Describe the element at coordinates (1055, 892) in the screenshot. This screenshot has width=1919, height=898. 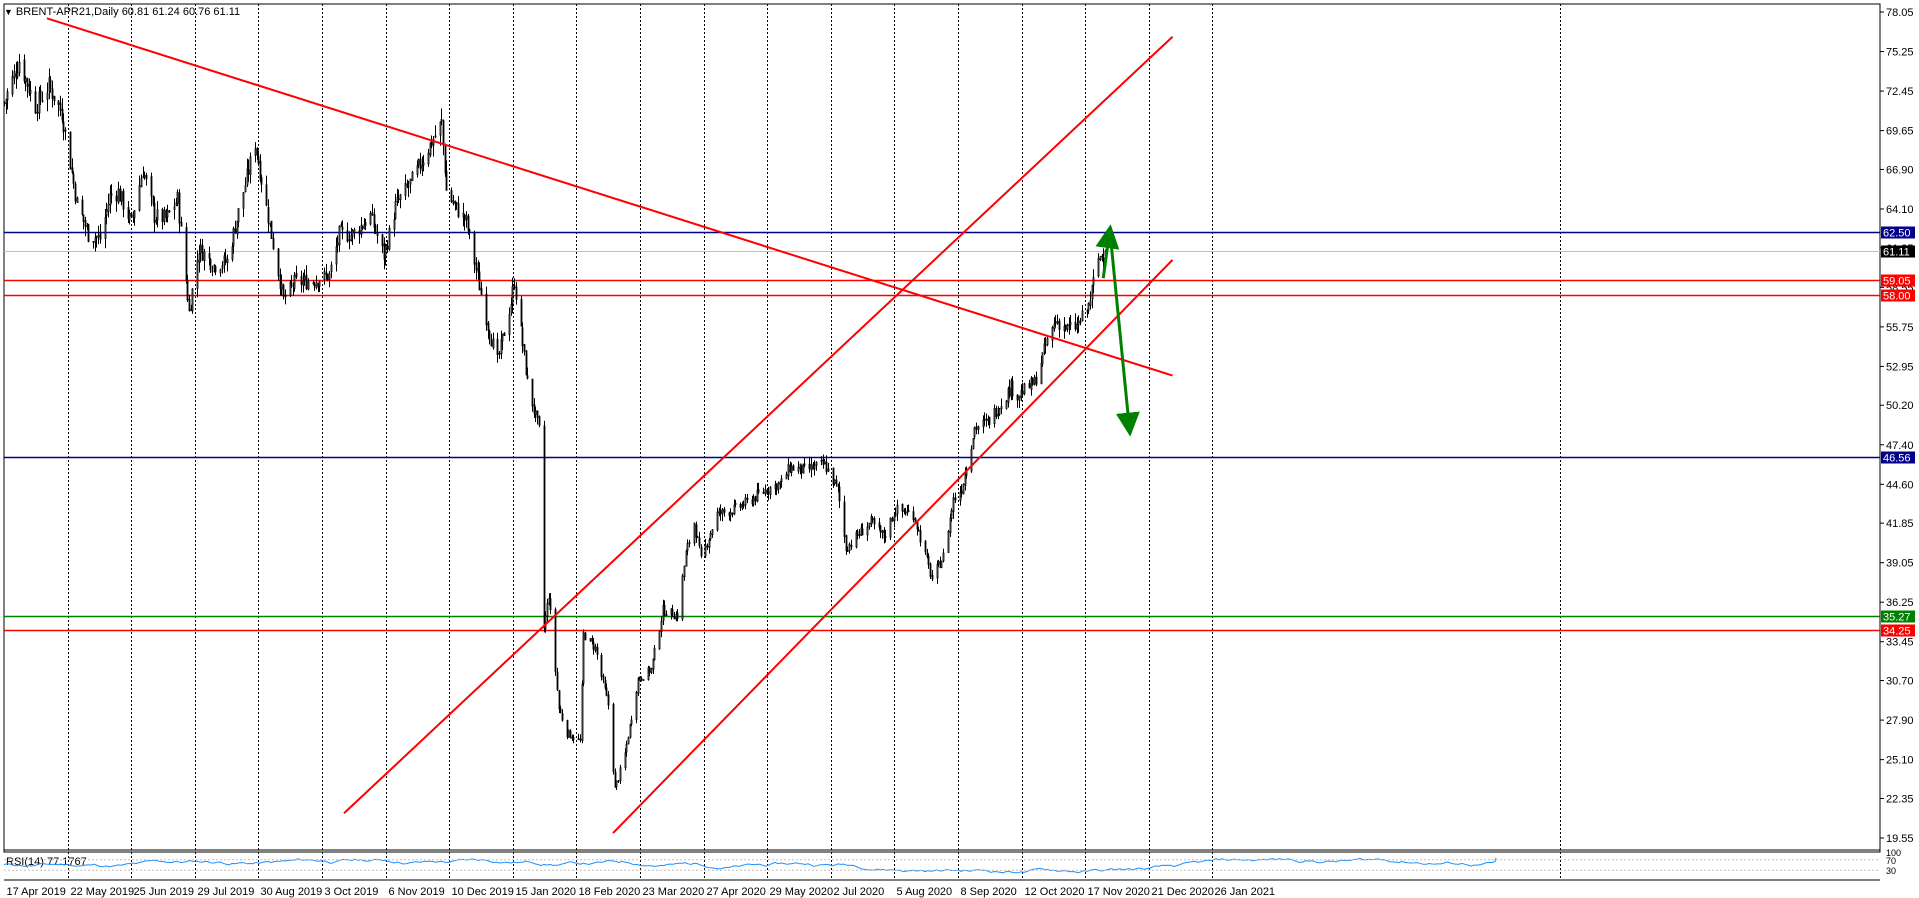
I see `time-tick-label: 12 Oct 2020` at that location.